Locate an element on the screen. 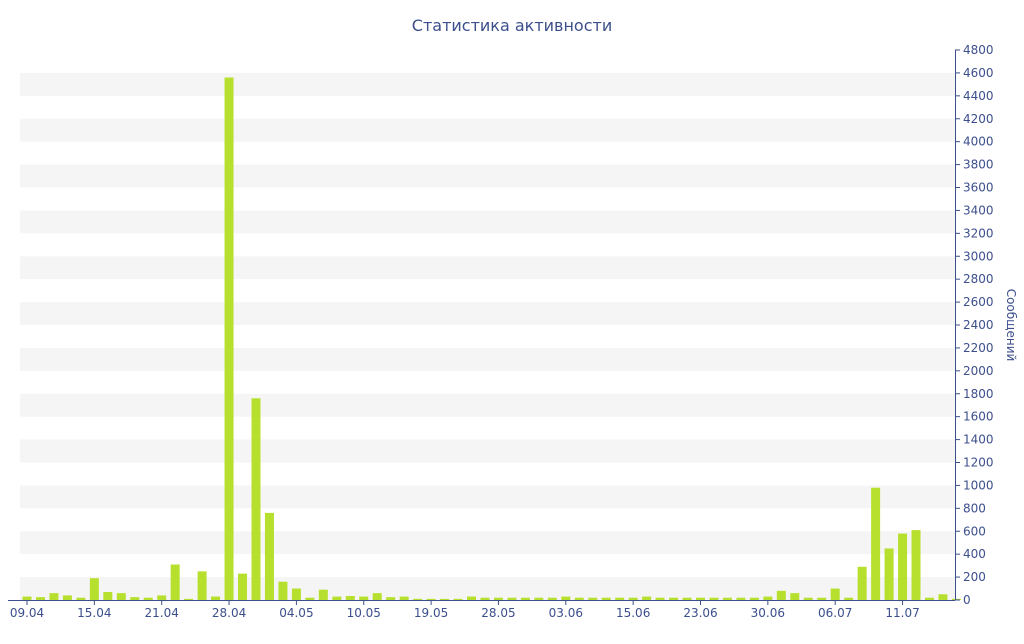 This screenshot has width=1024, height=644. y-tick-label: 3200 is located at coordinates (978, 233).